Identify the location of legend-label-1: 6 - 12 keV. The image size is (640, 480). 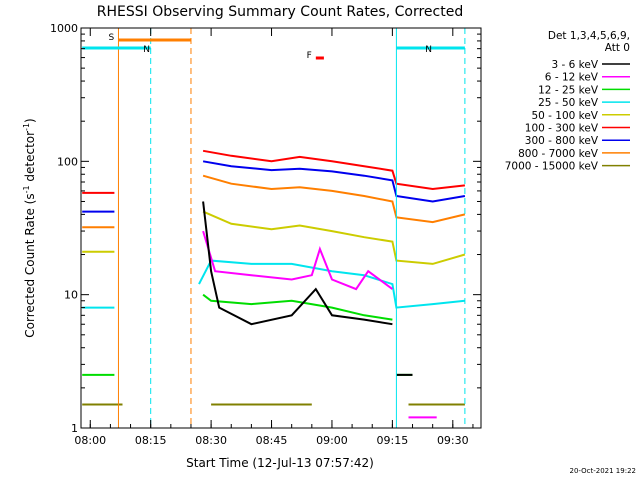
(572, 78).